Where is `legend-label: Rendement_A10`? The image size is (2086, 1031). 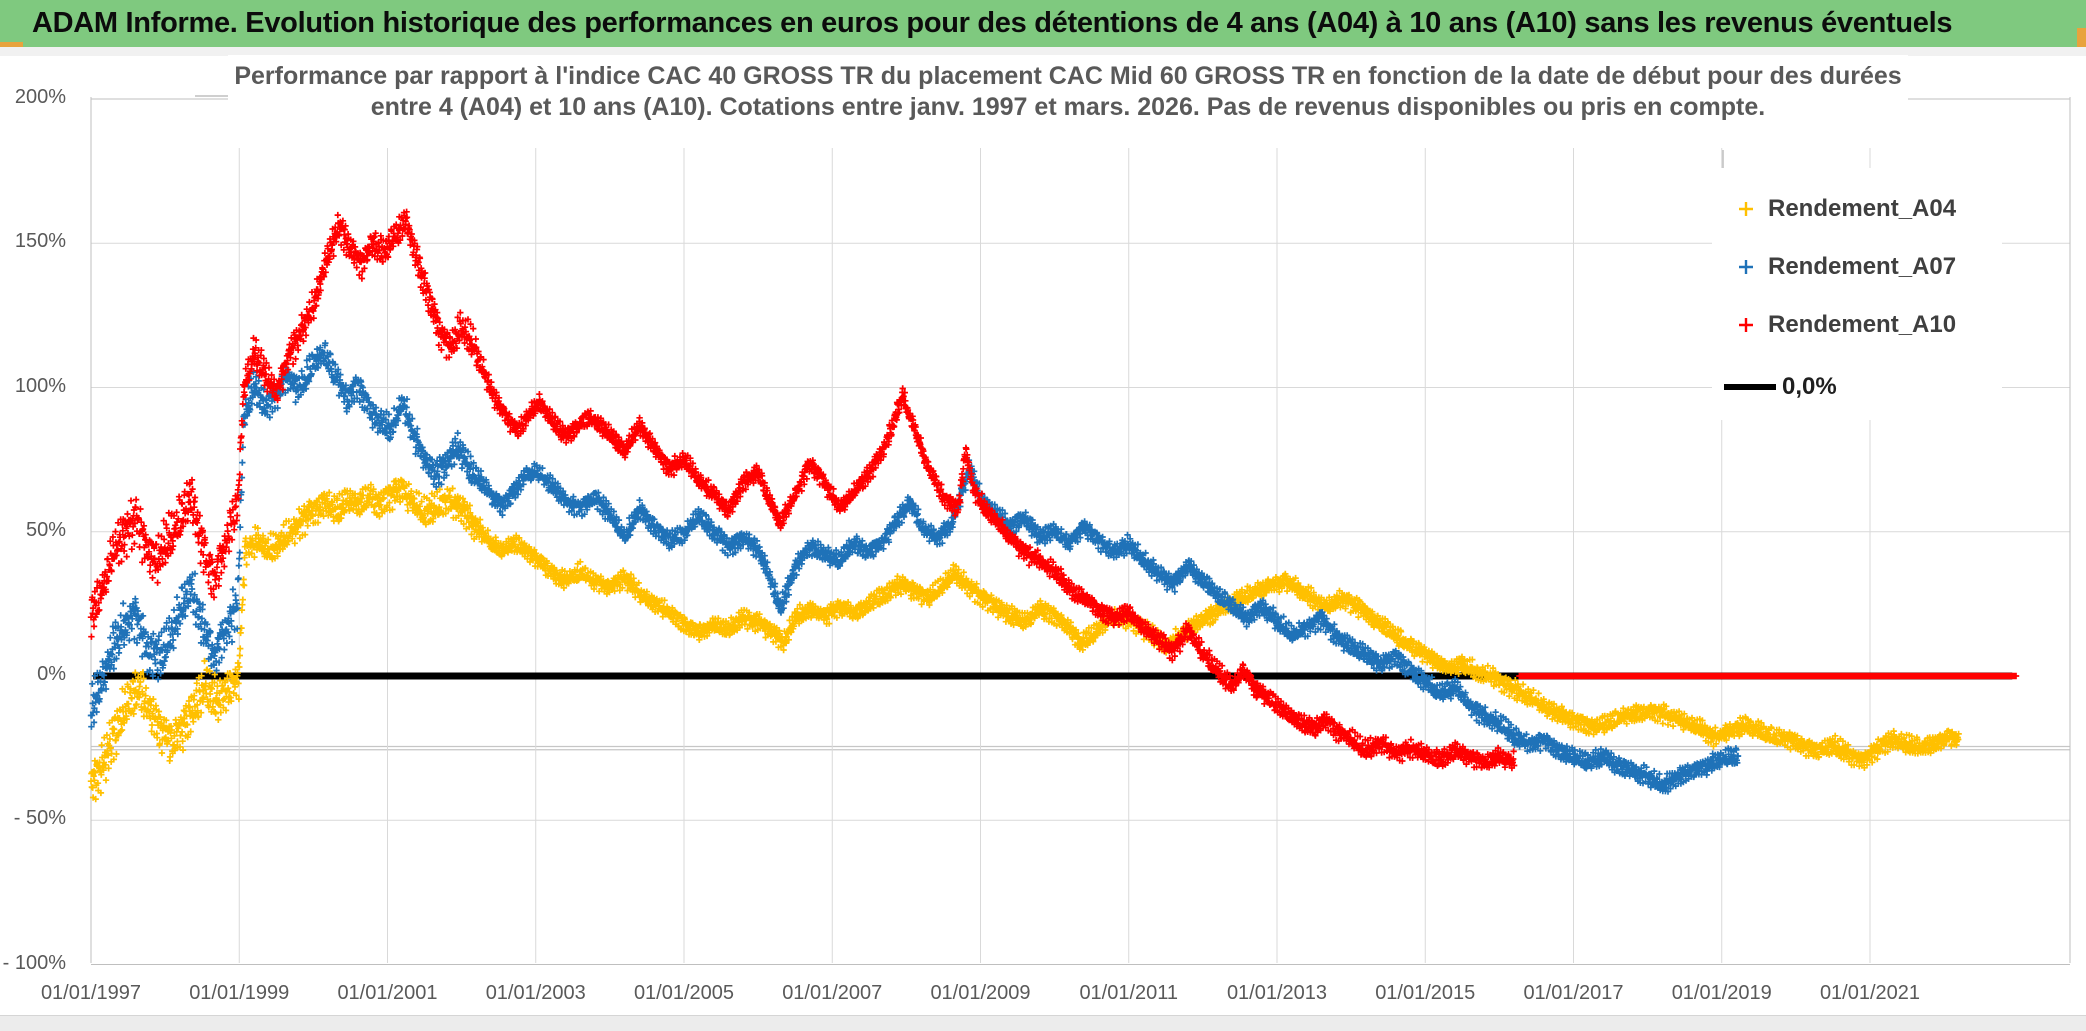
legend-label: Rendement_A10 is located at coordinates (1862, 324).